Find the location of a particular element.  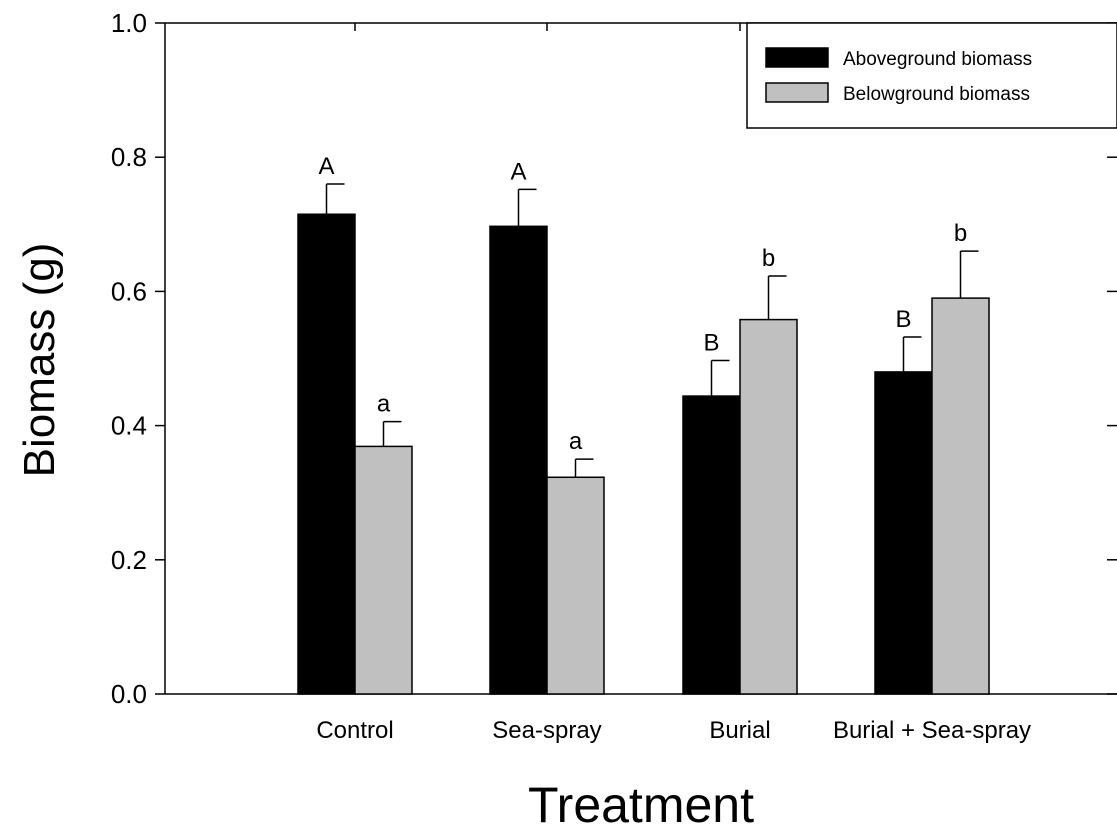

y-tick-label: 0.0 is located at coordinates (129, 694).